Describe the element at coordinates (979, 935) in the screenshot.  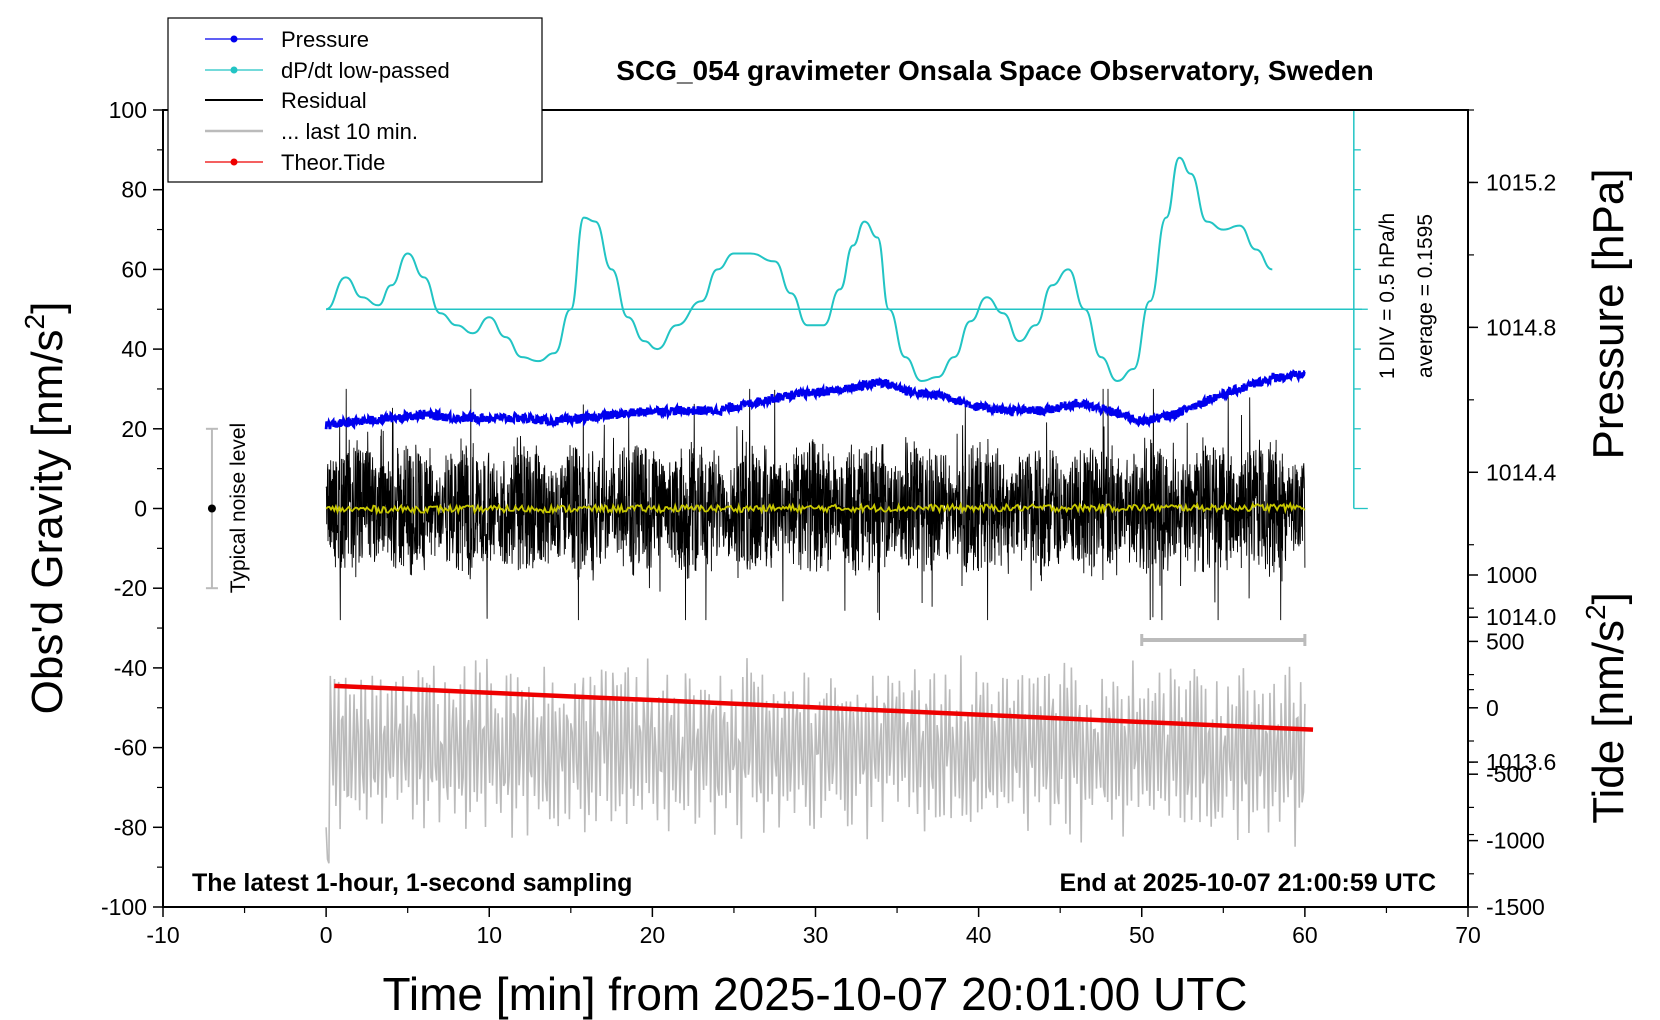
I see `x-tick-label: 40` at that location.